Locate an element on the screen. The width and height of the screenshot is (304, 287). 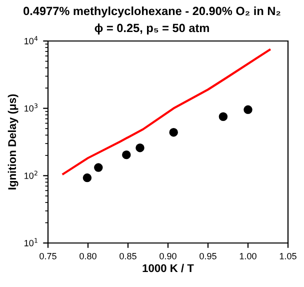
x-axis-title: 1000 K / T is located at coordinates (168, 268).